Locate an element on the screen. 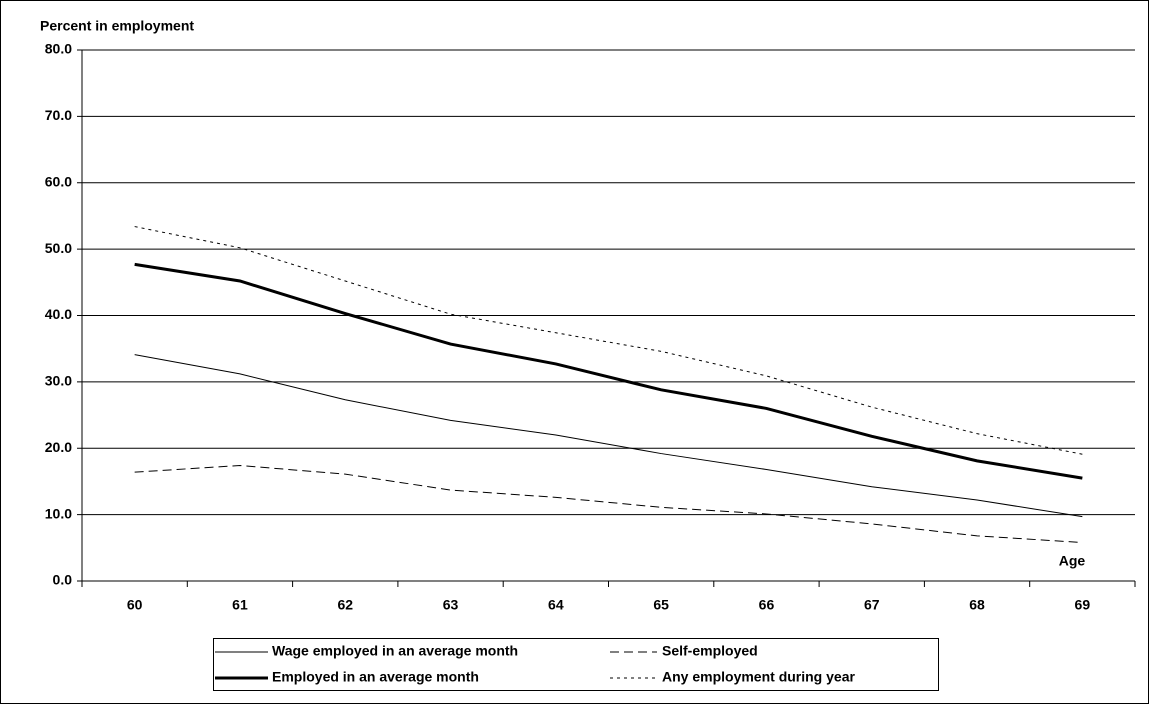 This screenshot has width=1149, height=704. y-tick-label: 10.0 is located at coordinates (58, 513).